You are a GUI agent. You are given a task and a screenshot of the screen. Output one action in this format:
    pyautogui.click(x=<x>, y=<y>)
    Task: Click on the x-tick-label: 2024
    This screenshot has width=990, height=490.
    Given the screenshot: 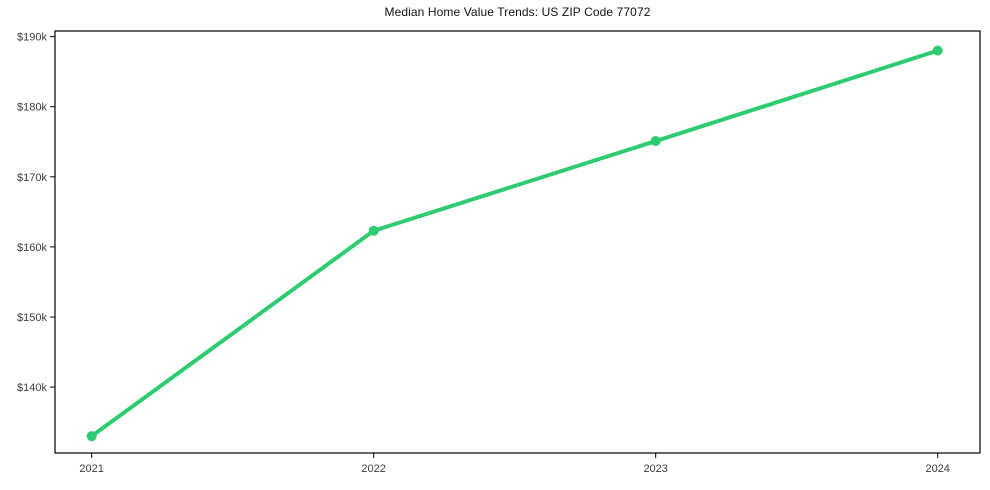 What is the action you would take?
    pyautogui.click(x=937, y=469)
    